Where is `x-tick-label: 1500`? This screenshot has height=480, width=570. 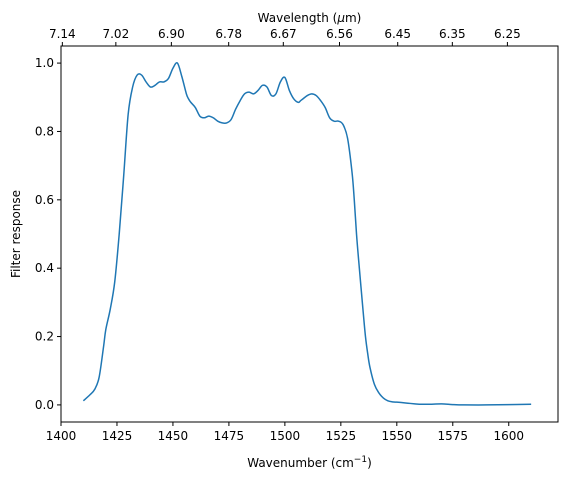 x-tick-label: 1500 is located at coordinates (285, 436).